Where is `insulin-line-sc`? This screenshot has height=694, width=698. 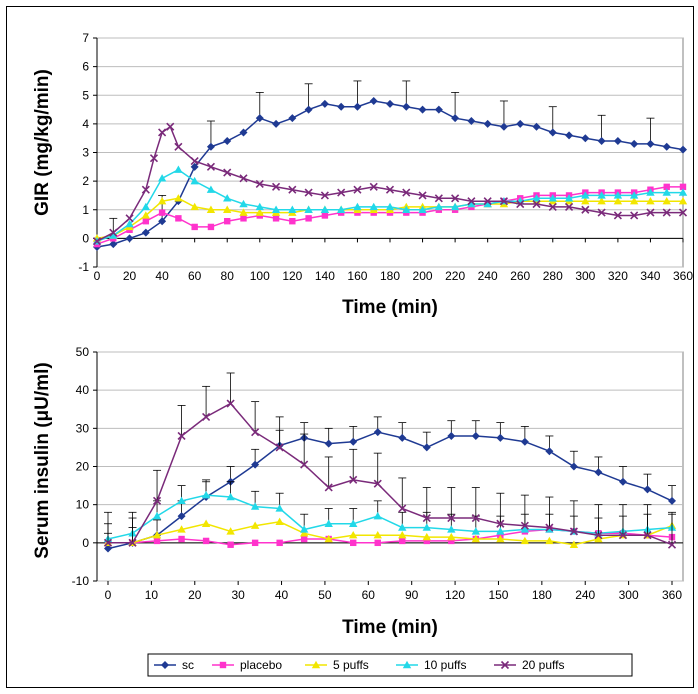
insulin-line-sc is located at coordinates (390, 490).